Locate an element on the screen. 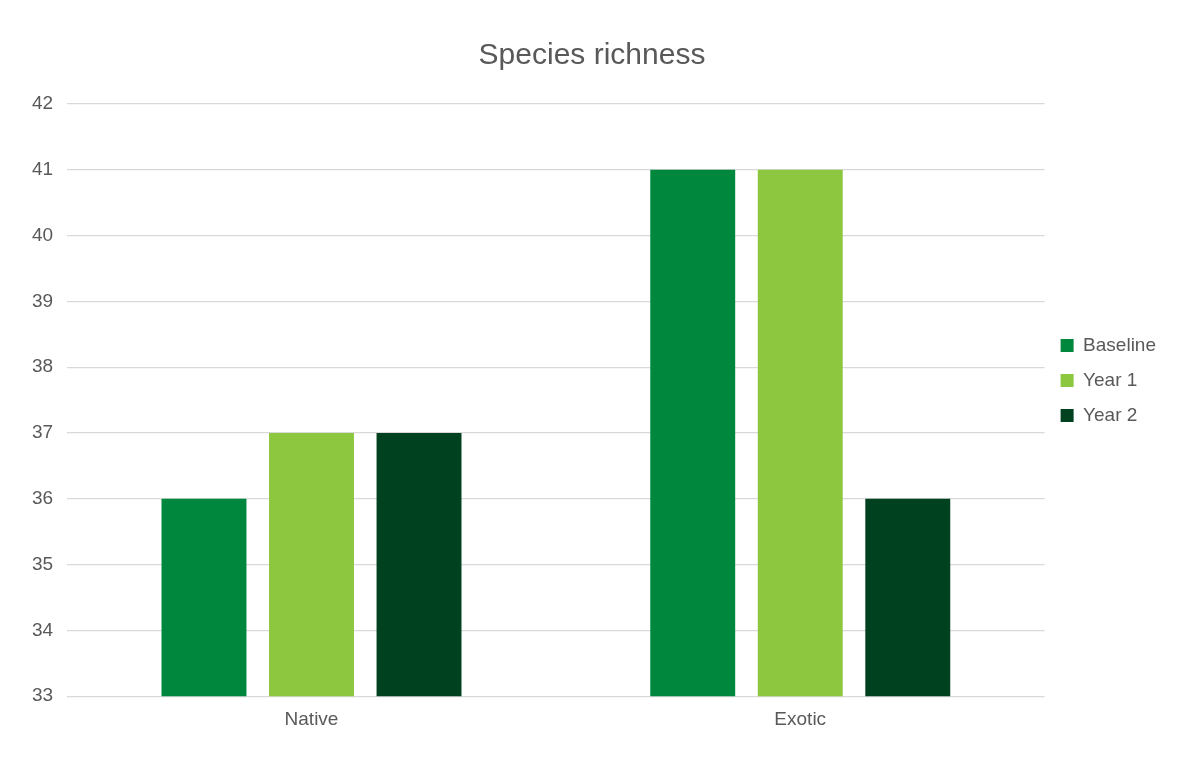 The width and height of the screenshot is (1184, 761). y-tick-label: 40 is located at coordinates (42, 234).